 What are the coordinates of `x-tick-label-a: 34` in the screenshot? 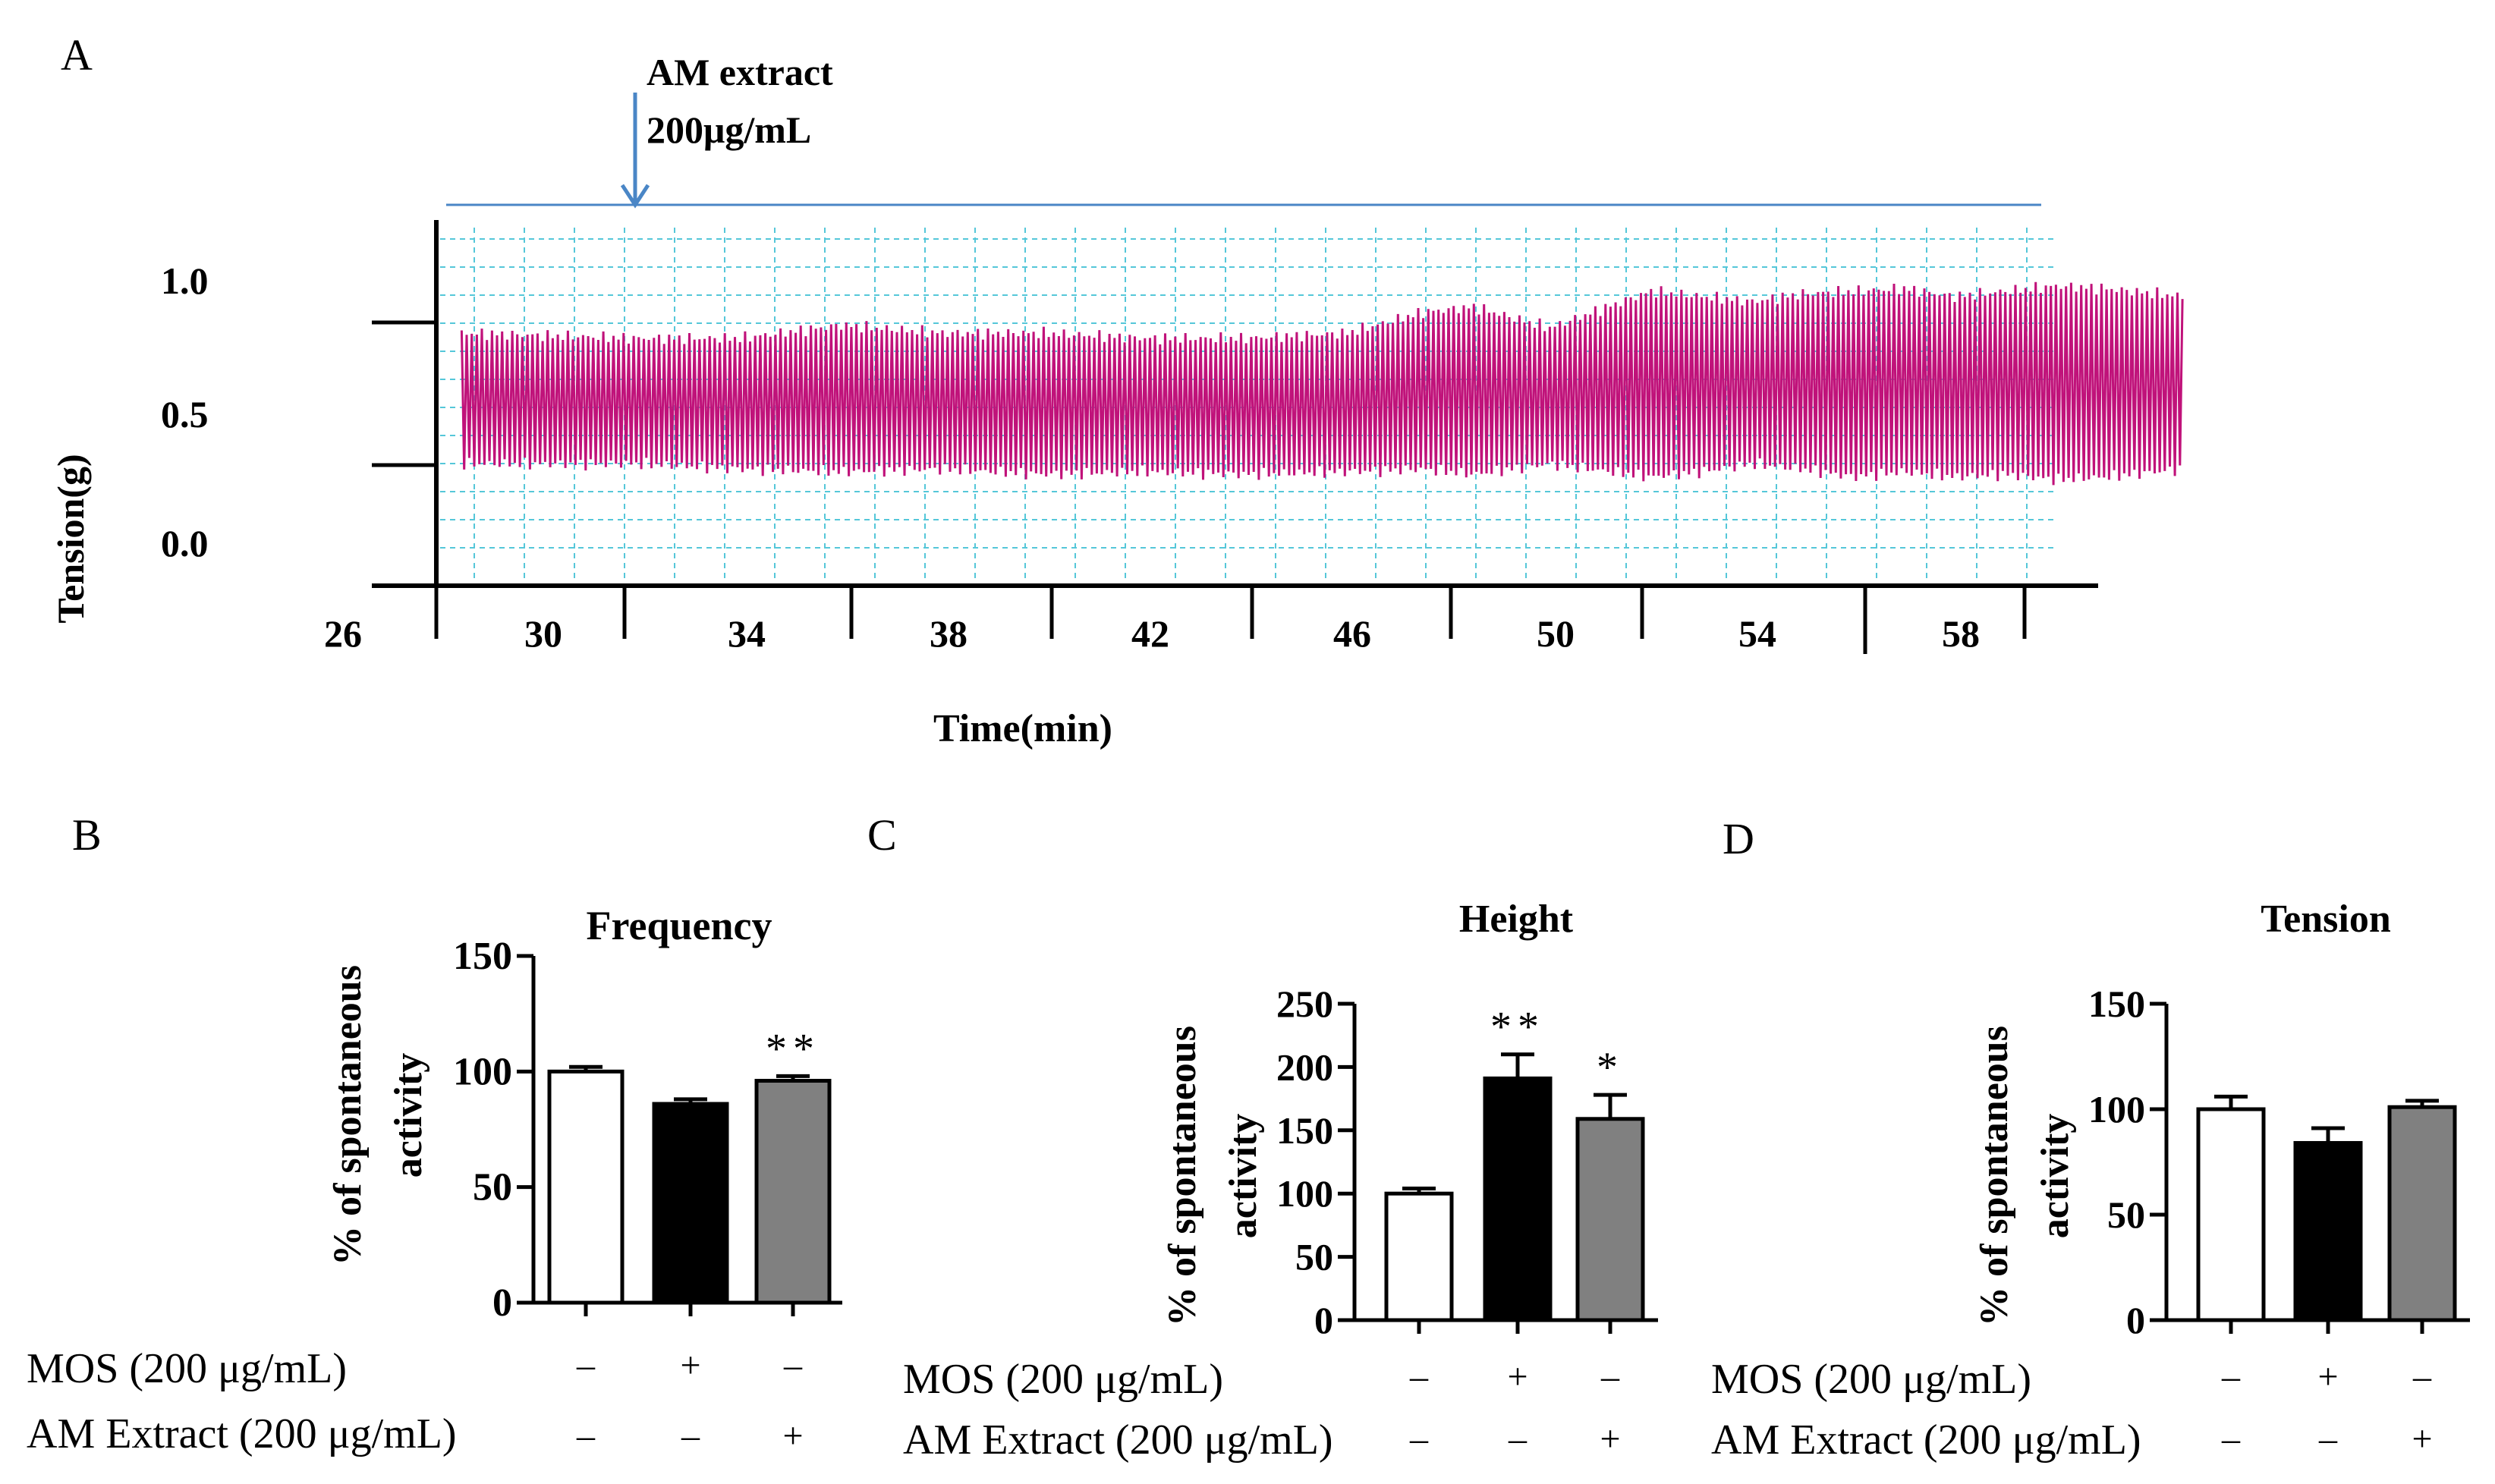 It's located at (747, 633).